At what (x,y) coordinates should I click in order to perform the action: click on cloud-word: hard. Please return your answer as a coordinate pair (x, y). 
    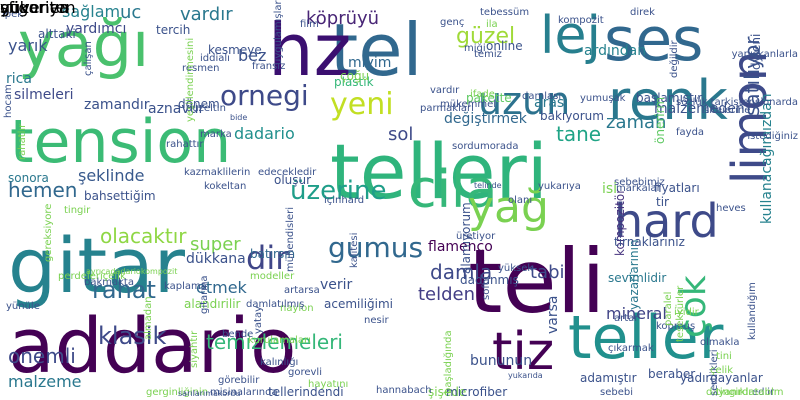
    Looking at the image, I should click on (666, 221).